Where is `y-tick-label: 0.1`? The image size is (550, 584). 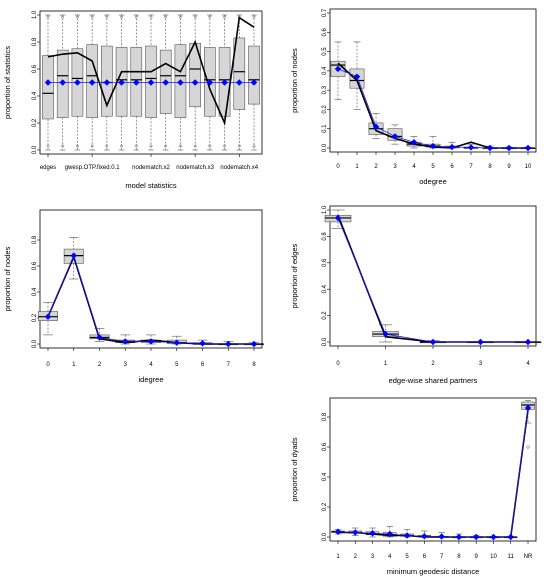
y-tick-label: 0.1 is located at coordinates (325, 128).